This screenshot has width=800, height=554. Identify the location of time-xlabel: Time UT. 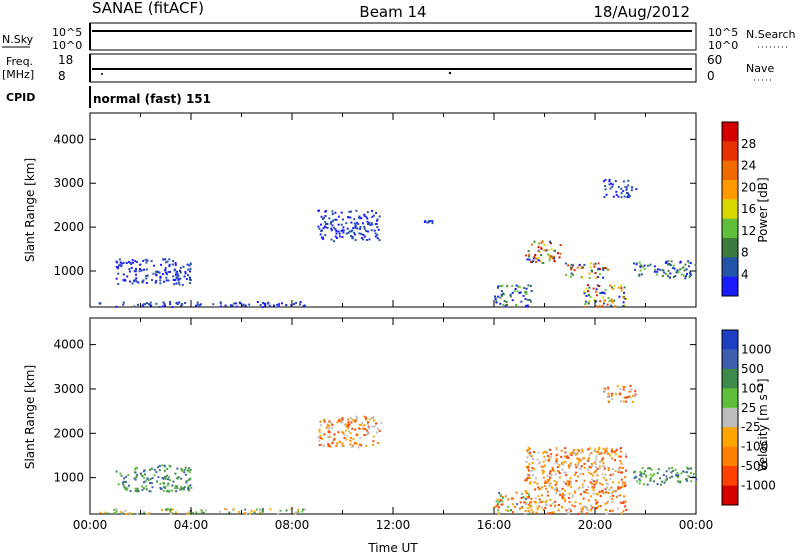
(392, 547).